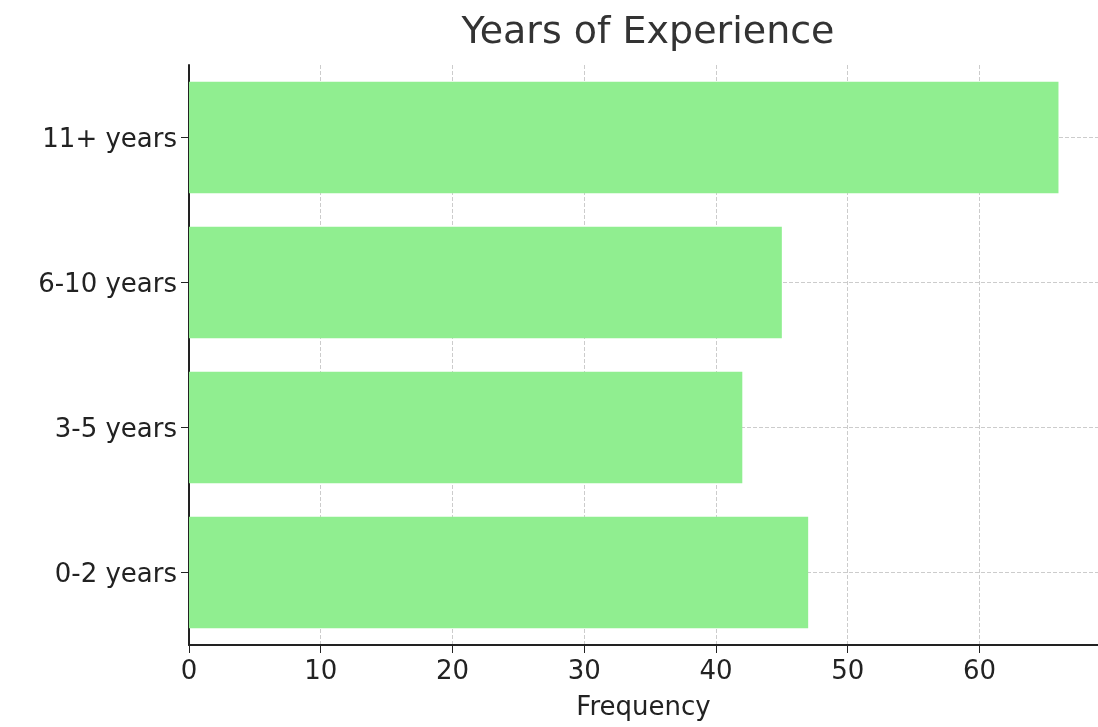 This screenshot has height=727, width=1098. What do you see at coordinates (647, 30) in the screenshot?
I see `chart-title: Years of Experience` at bounding box center [647, 30].